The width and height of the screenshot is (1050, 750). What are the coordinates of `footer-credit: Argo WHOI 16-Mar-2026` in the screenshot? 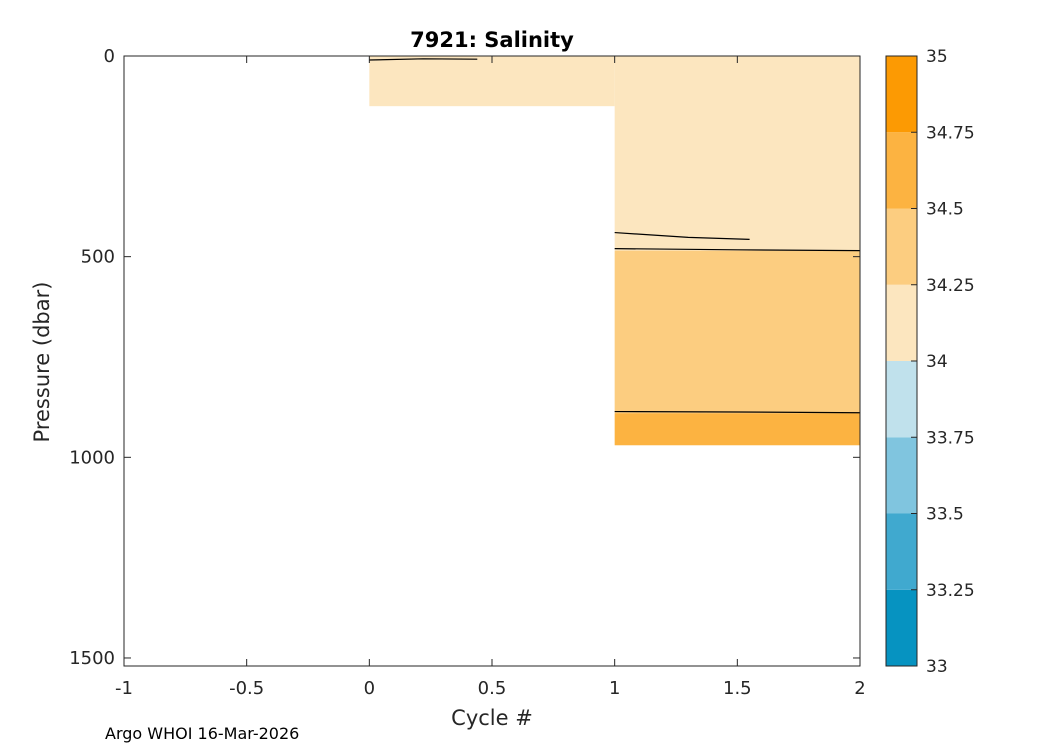 It's located at (202, 733).